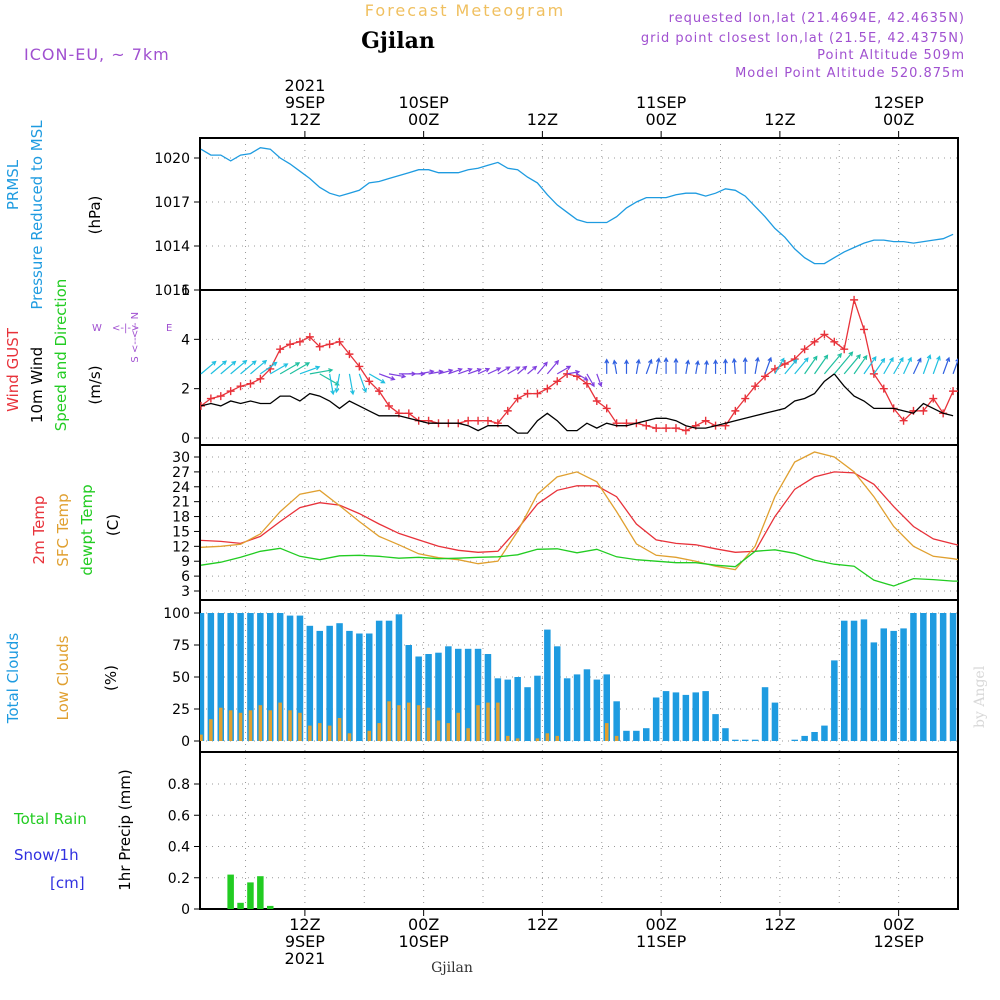 This screenshot has height=1000, width=1000. What do you see at coordinates (185, 910) in the screenshot?
I see `ytick-label: 0` at bounding box center [185, 910].